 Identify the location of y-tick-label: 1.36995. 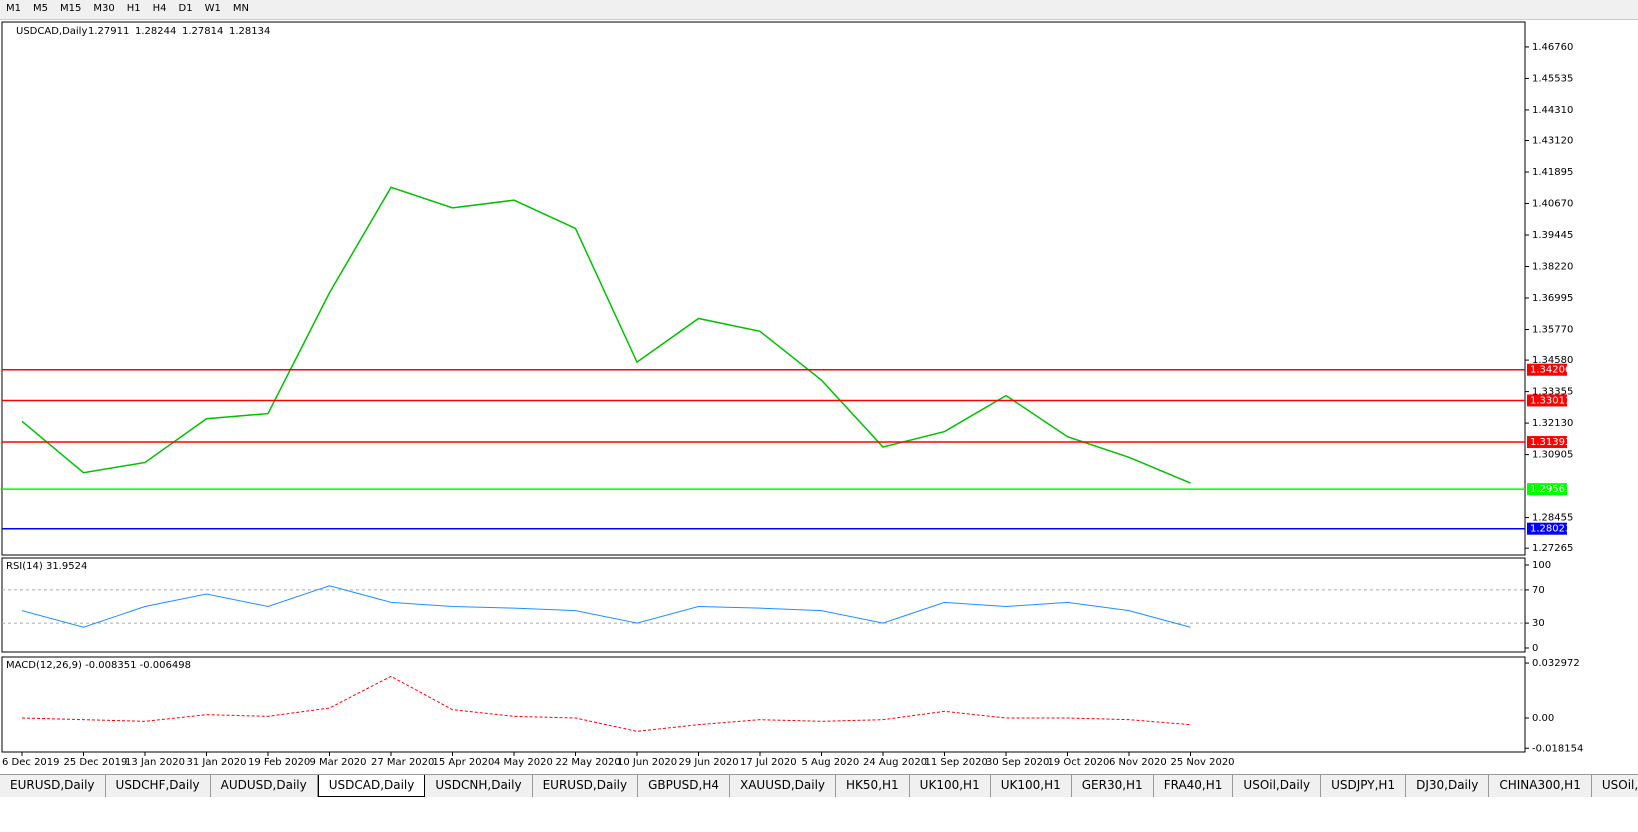
(1552, 298).